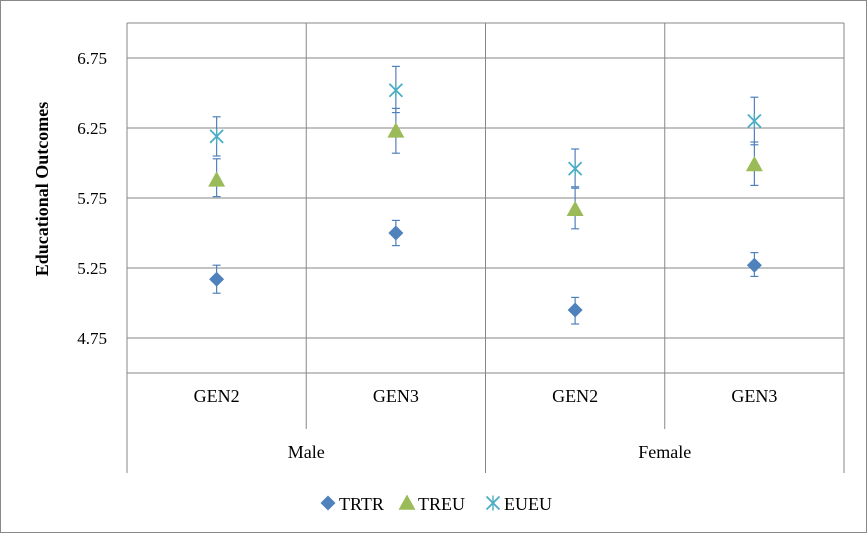 The height and width of the screenshot is (537, 867). I want to click on legend-eueu-marker, so click(493, 503).